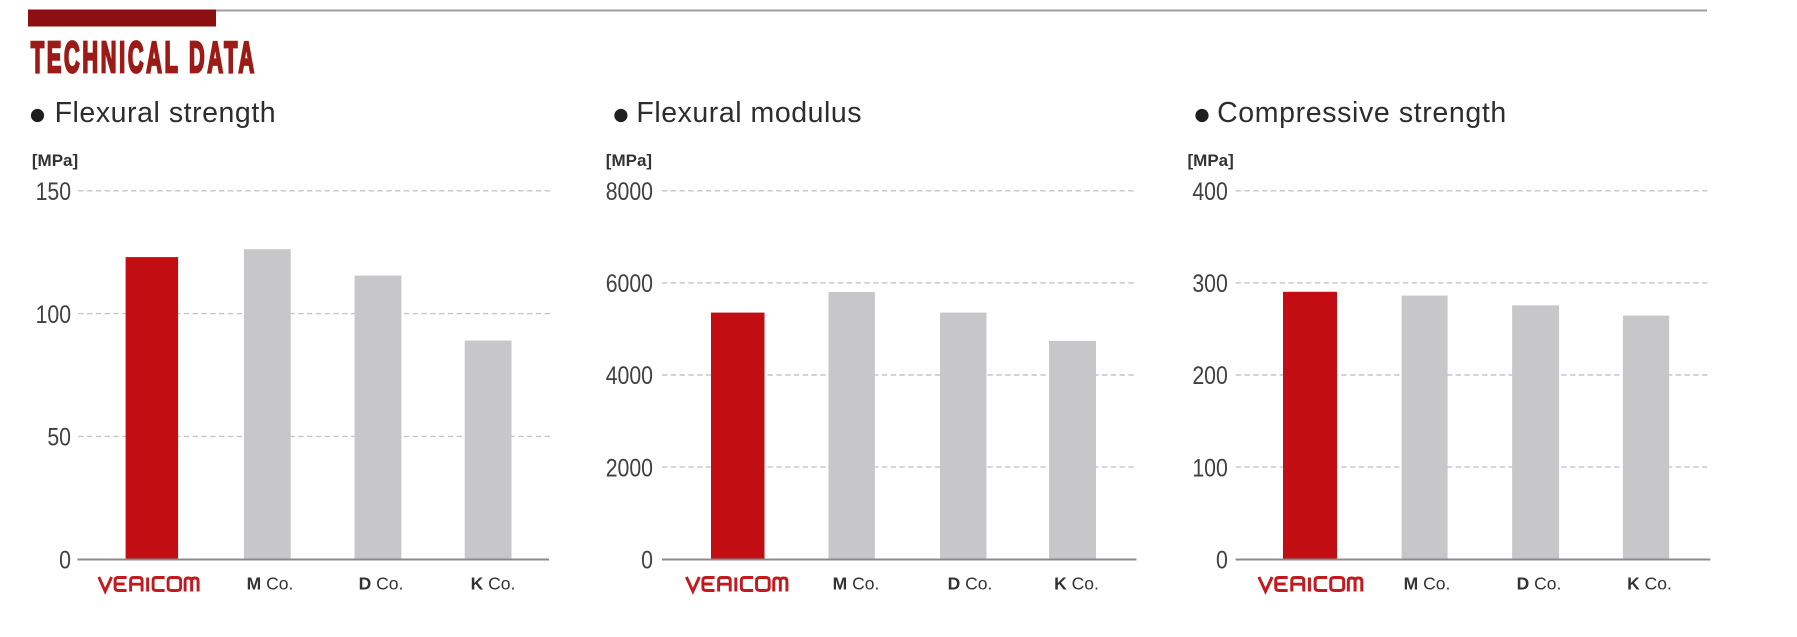  Describe the element at coordinates (1362, 113) in the screenshot. I see `svg-text: Compressive strength` at that location.